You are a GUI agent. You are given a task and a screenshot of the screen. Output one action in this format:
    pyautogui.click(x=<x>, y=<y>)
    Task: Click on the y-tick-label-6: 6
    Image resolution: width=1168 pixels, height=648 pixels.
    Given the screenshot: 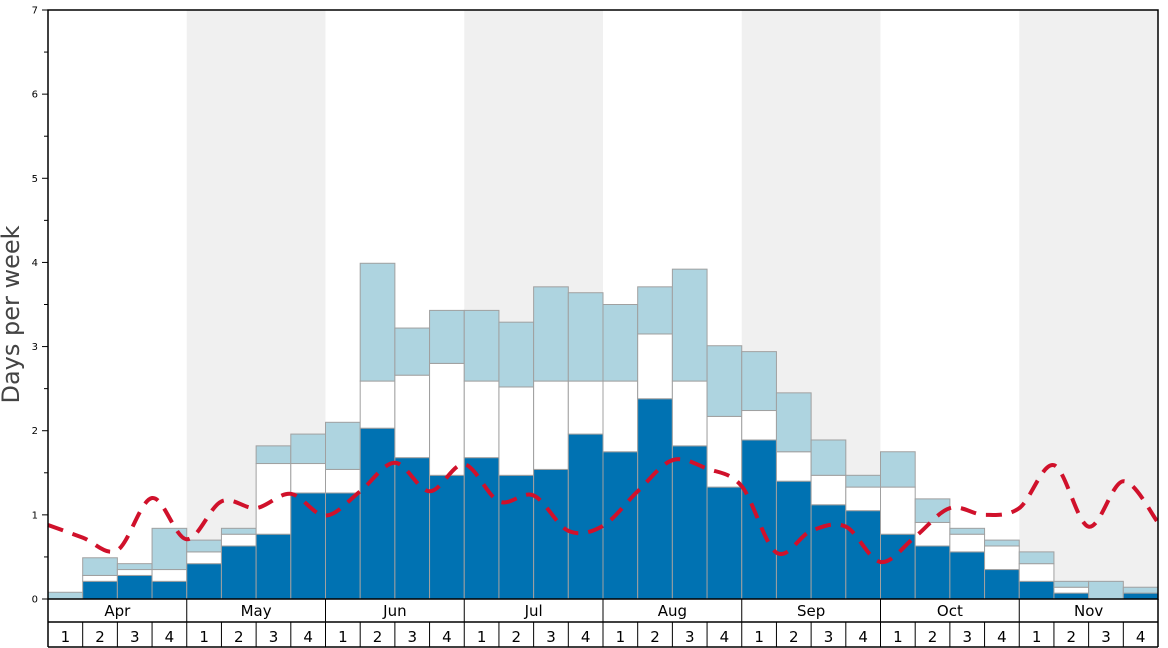 What is the action you would take?
    pyautogui.click(x=35, y=95)
    